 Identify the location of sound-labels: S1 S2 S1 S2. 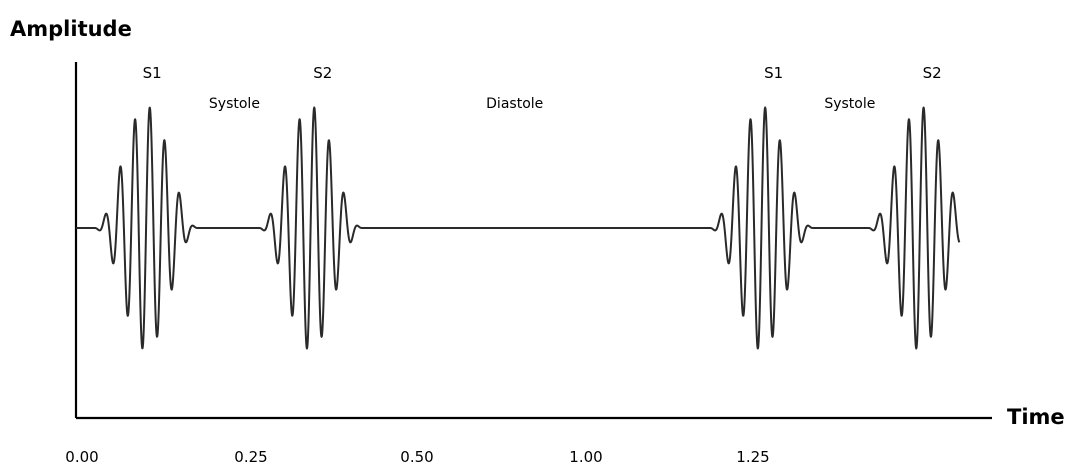
(542, 73).